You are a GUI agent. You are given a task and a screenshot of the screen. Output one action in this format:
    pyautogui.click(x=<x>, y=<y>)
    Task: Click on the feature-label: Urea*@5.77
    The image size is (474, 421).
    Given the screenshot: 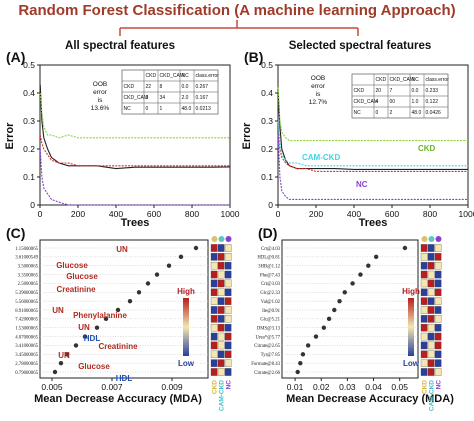 What is the action you would take?
    pyautogui.click(x=267, y=337)
    